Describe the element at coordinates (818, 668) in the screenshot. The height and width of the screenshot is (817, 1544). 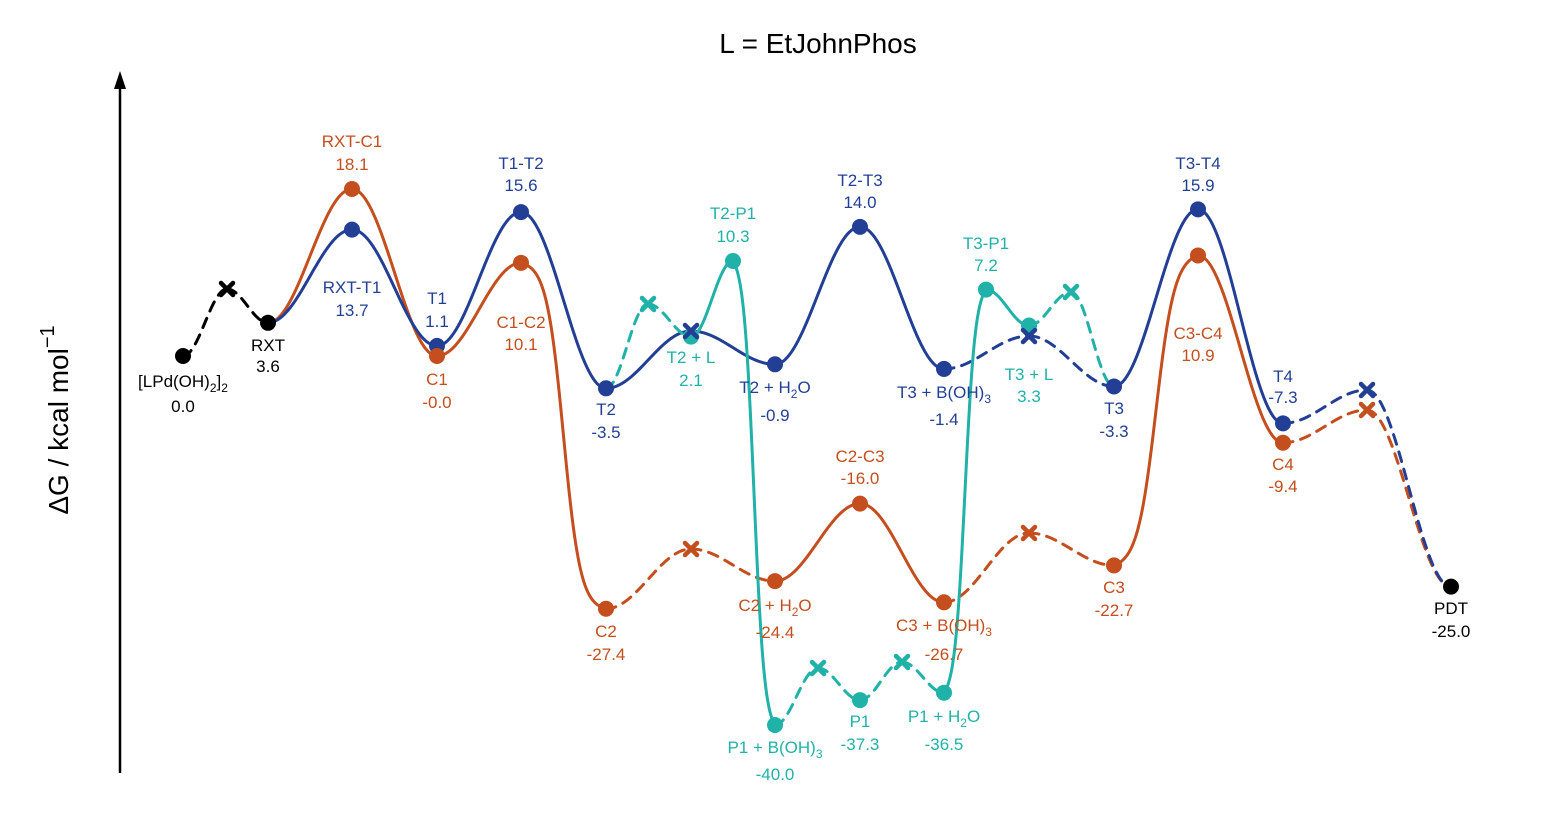
I see `marker-x-p1-a` at that location.